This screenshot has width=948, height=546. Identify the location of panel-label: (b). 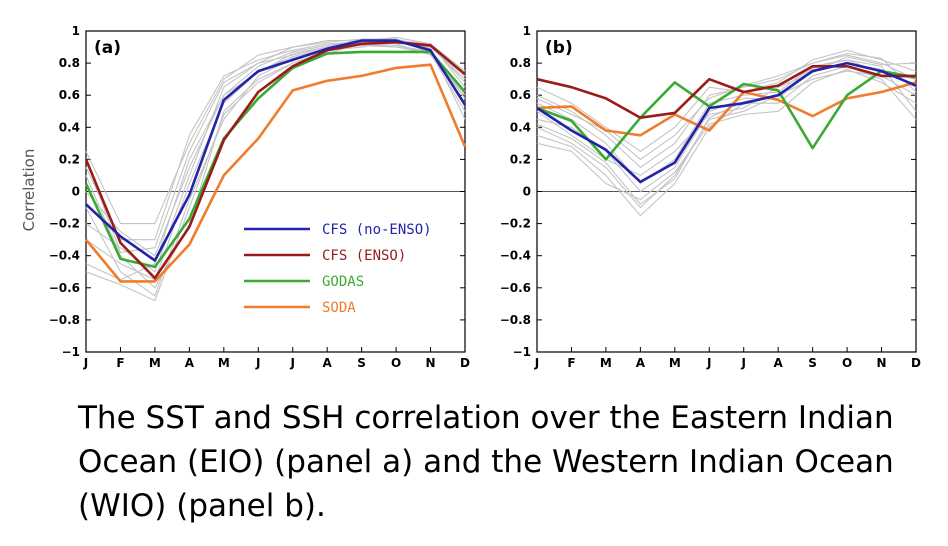
(559, 48).